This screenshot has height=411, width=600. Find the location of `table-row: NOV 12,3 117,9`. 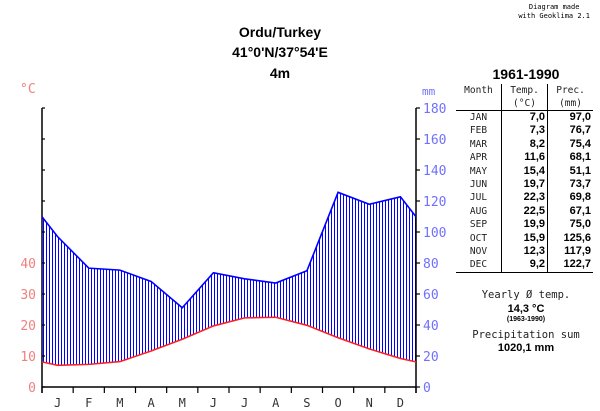

table-row: NOV 12,3 117,9 is located at coordinates (524, 252).